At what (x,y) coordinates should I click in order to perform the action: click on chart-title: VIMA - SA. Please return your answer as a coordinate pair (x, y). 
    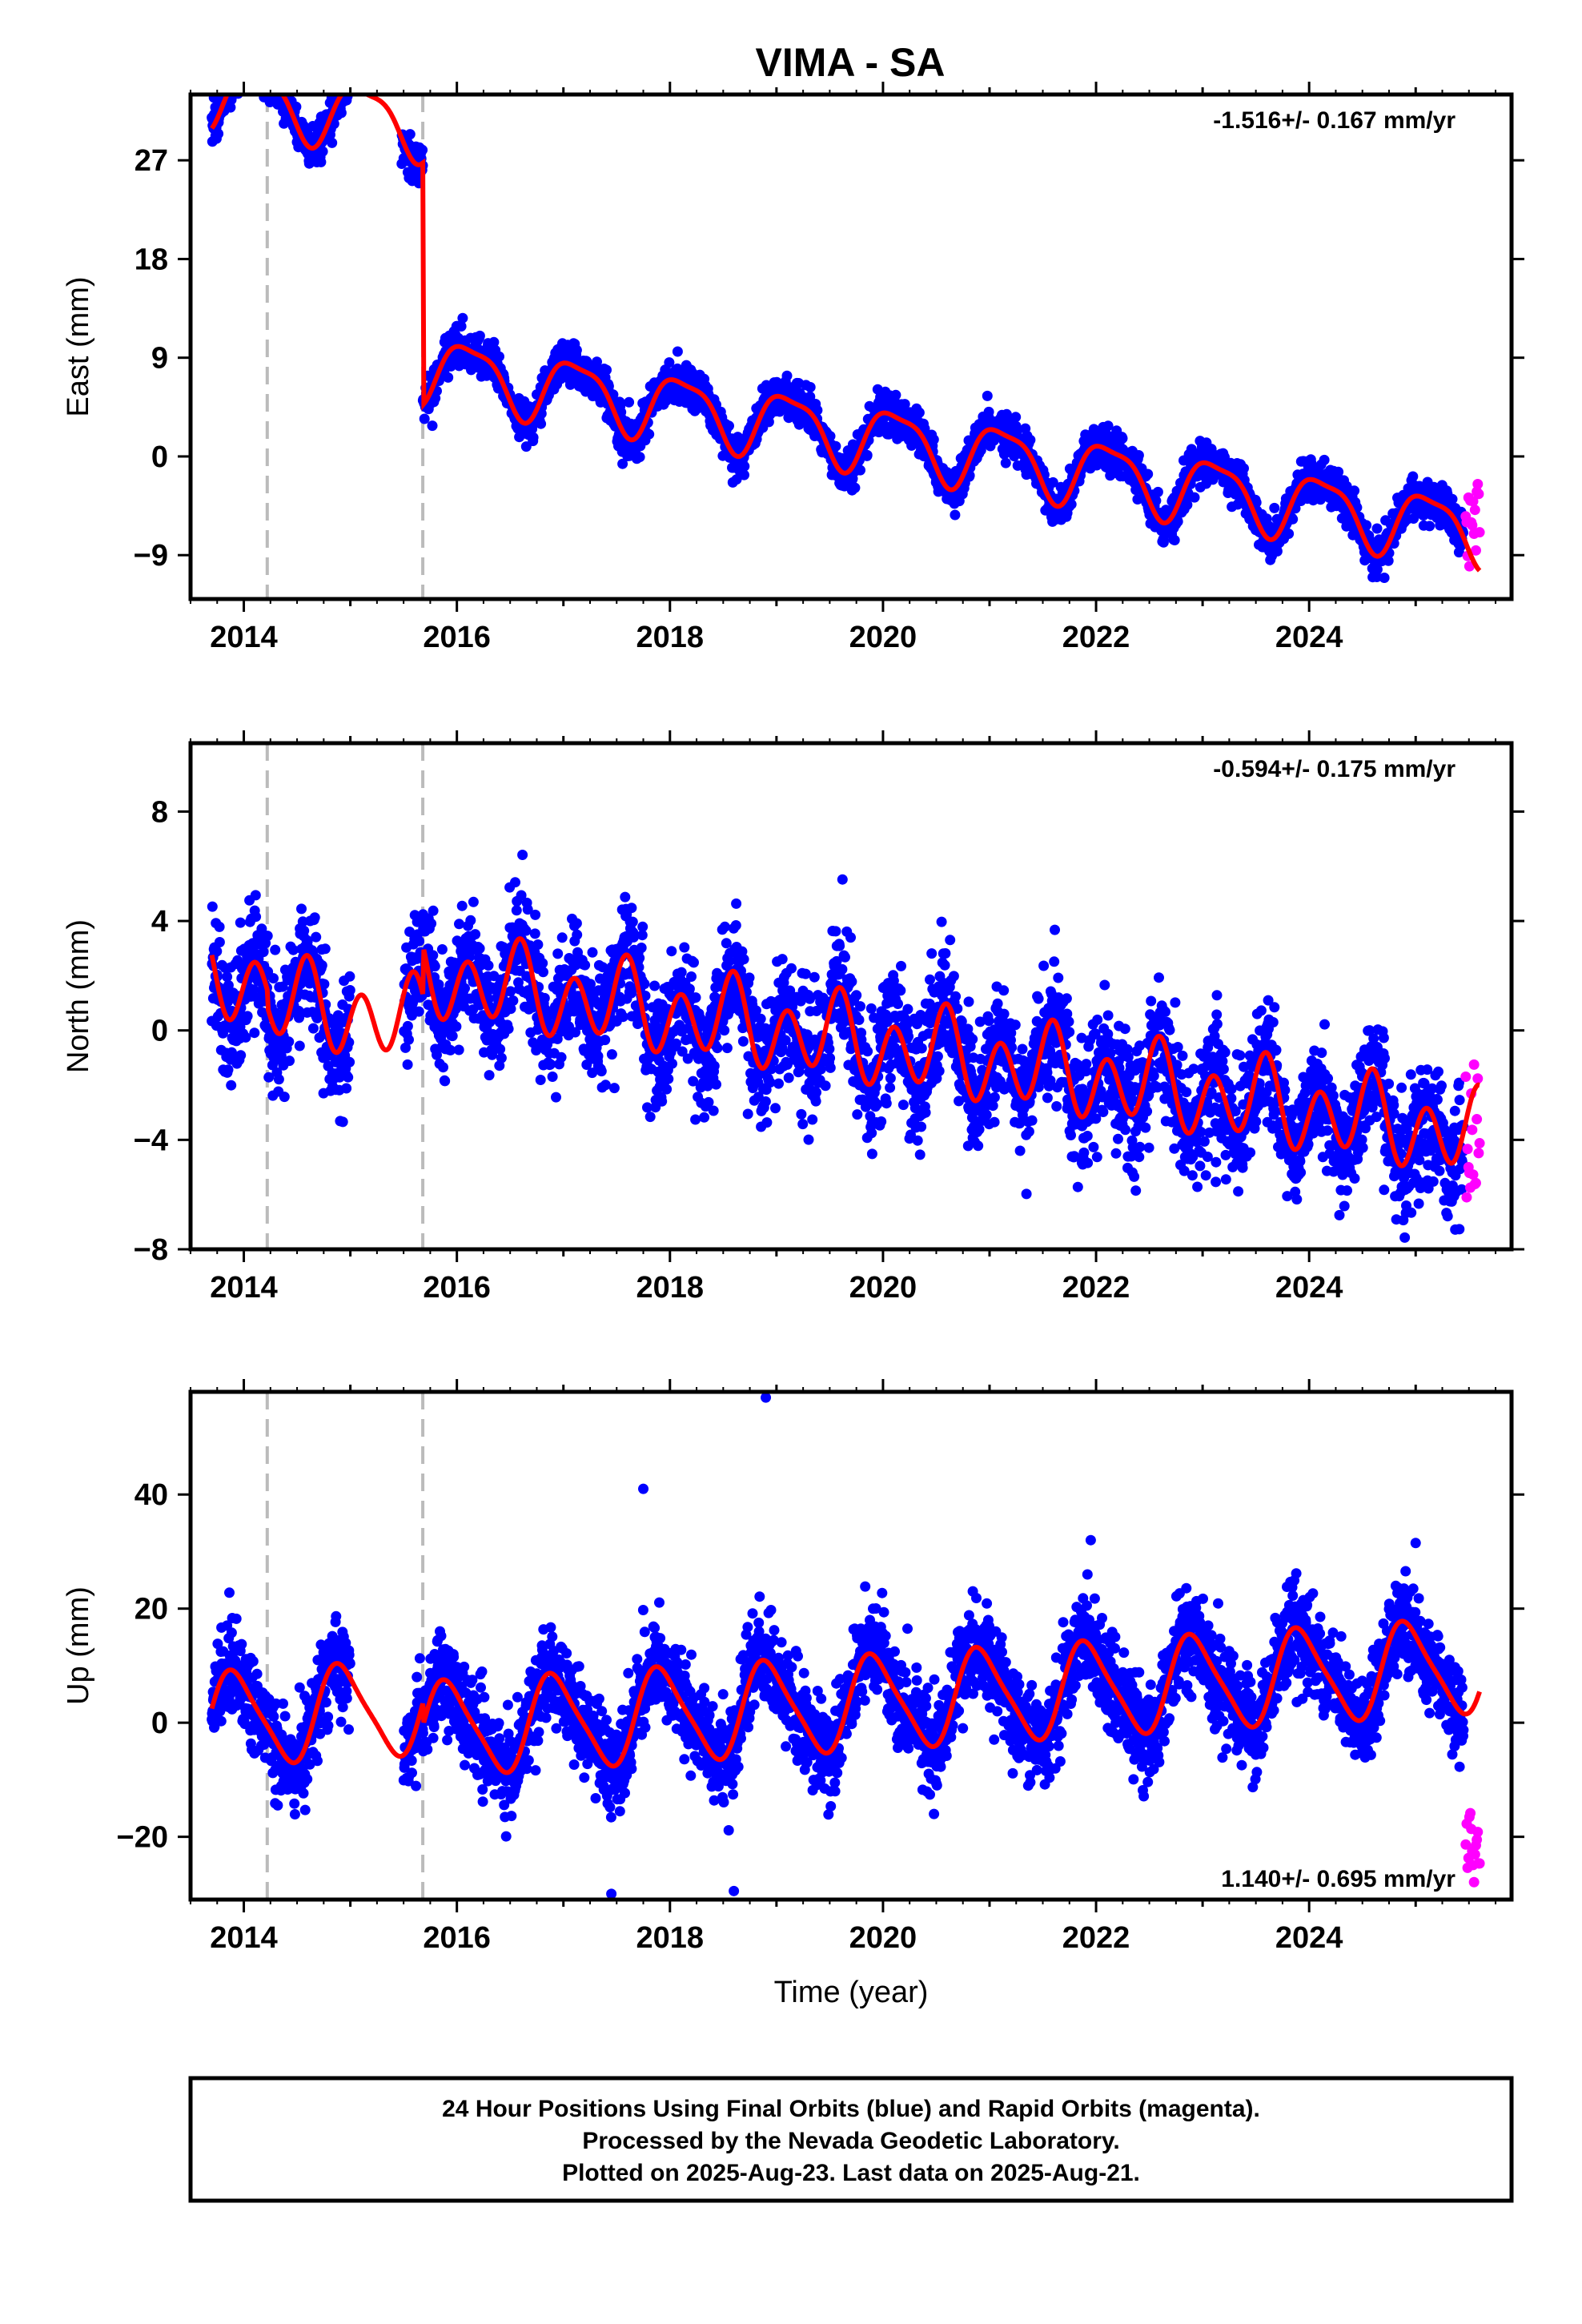
    Looking at the image, I should click on (850, 62).